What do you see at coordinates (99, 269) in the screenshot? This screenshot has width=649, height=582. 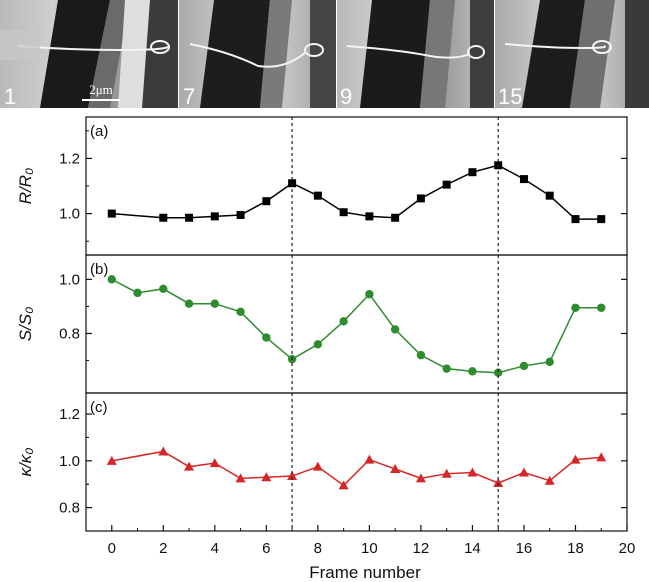 I see `panel-label: (b)` at bounding box center [99, 269].